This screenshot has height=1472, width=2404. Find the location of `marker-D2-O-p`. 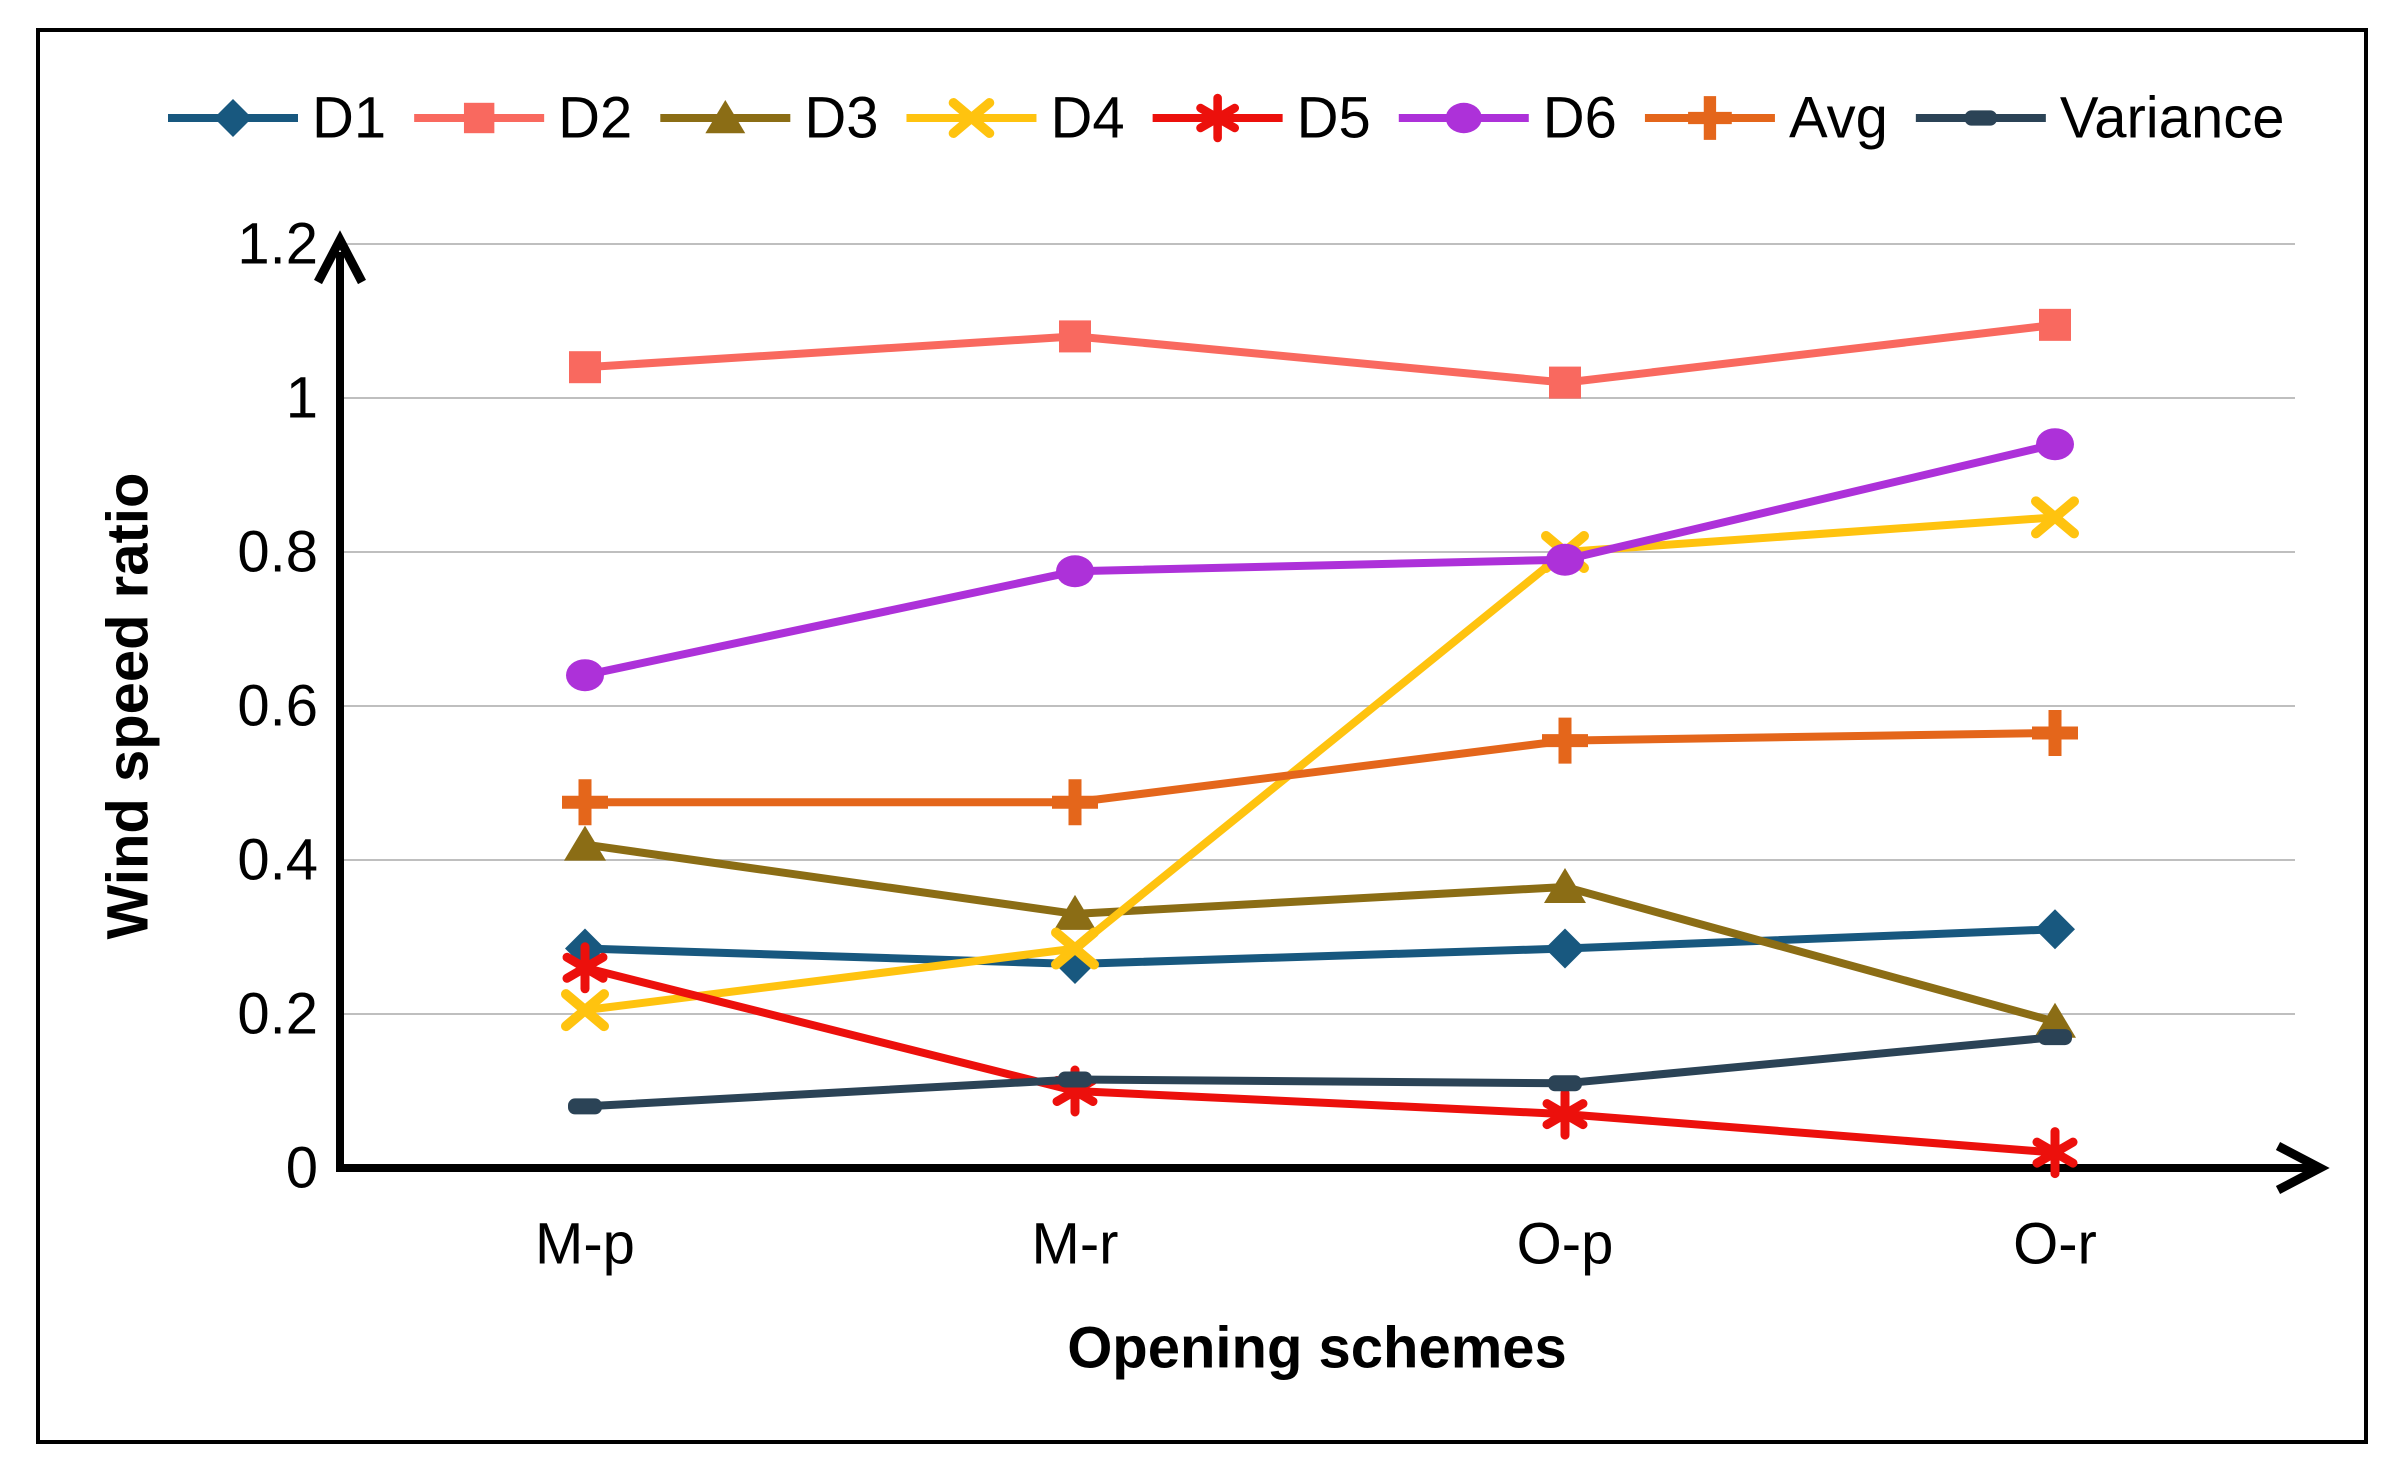

marker-D2-O-p is located at coordinates (1565, 382).